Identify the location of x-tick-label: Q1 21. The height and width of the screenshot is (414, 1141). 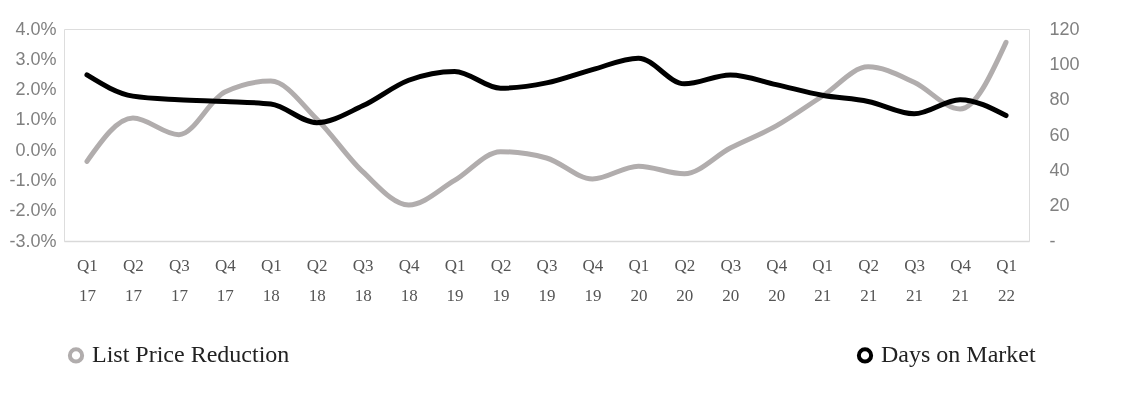
(823, 280).